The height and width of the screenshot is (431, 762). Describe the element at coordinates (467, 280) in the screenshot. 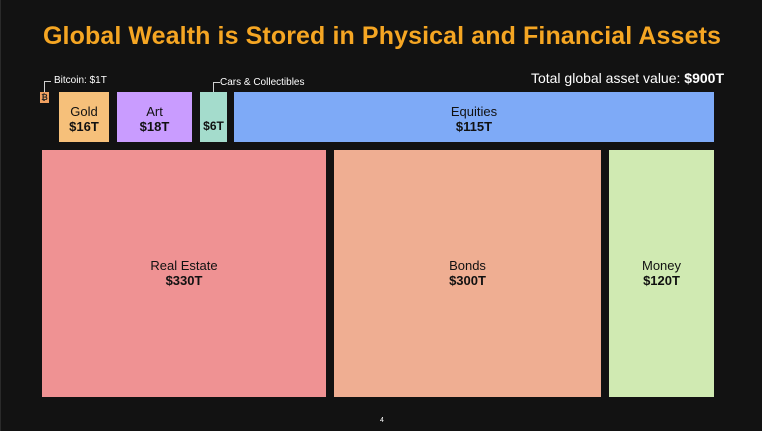

I see `tile-bonds-value: $300T` at that location.